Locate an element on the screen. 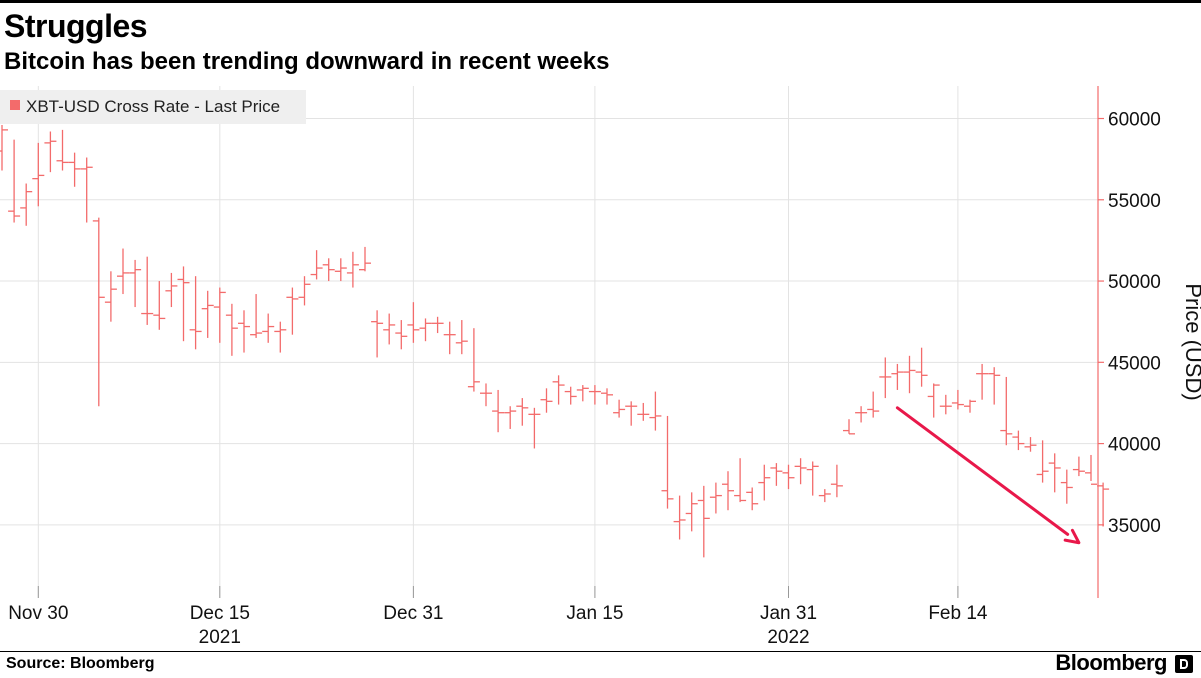 The height and width of the screenshot is (678, 1201). trend-arrow is located at coordinates (988, 475).